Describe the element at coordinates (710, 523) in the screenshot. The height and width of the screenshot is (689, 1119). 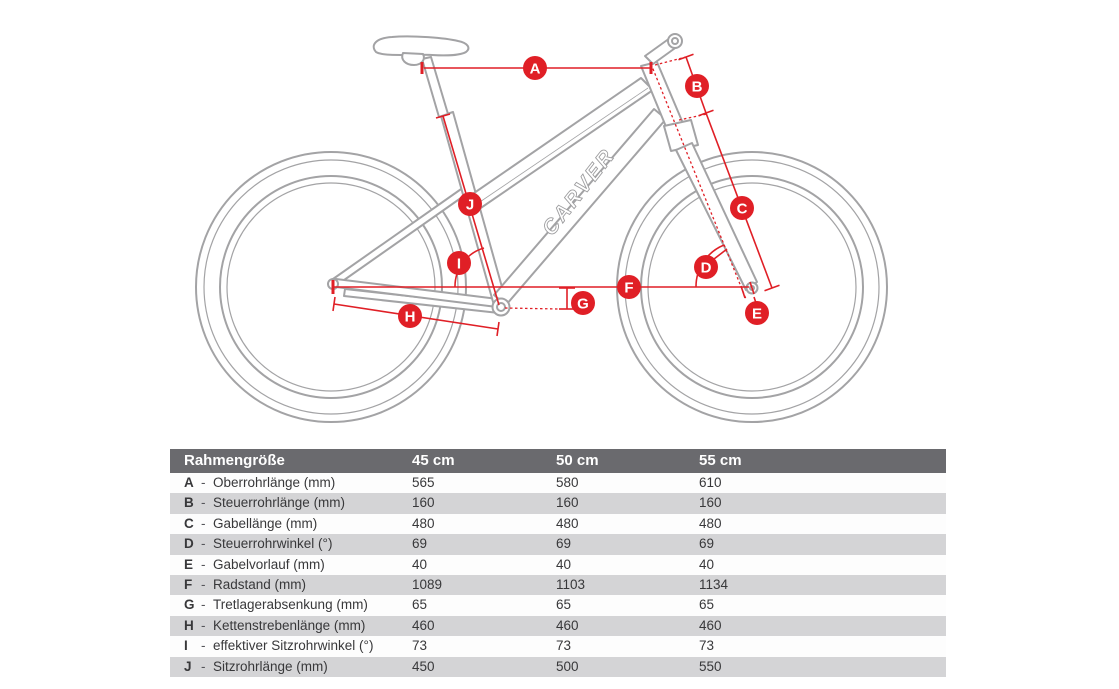
I see `value-55cm: 480` at that location.